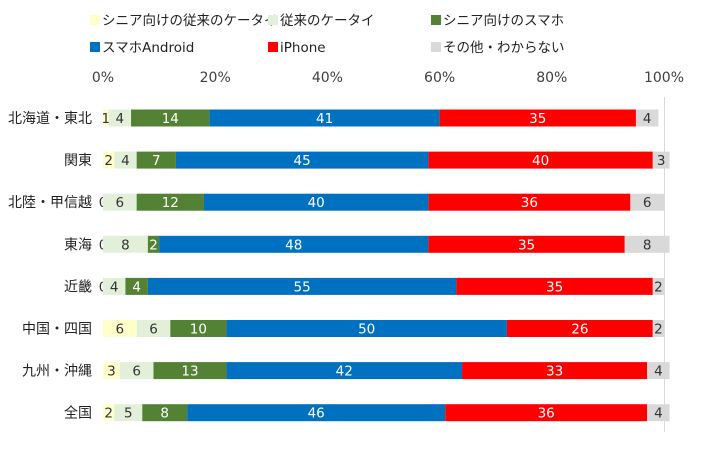 This screenshot has height=450, width=701. I want to click on data-label: 41, so click(324, 119).